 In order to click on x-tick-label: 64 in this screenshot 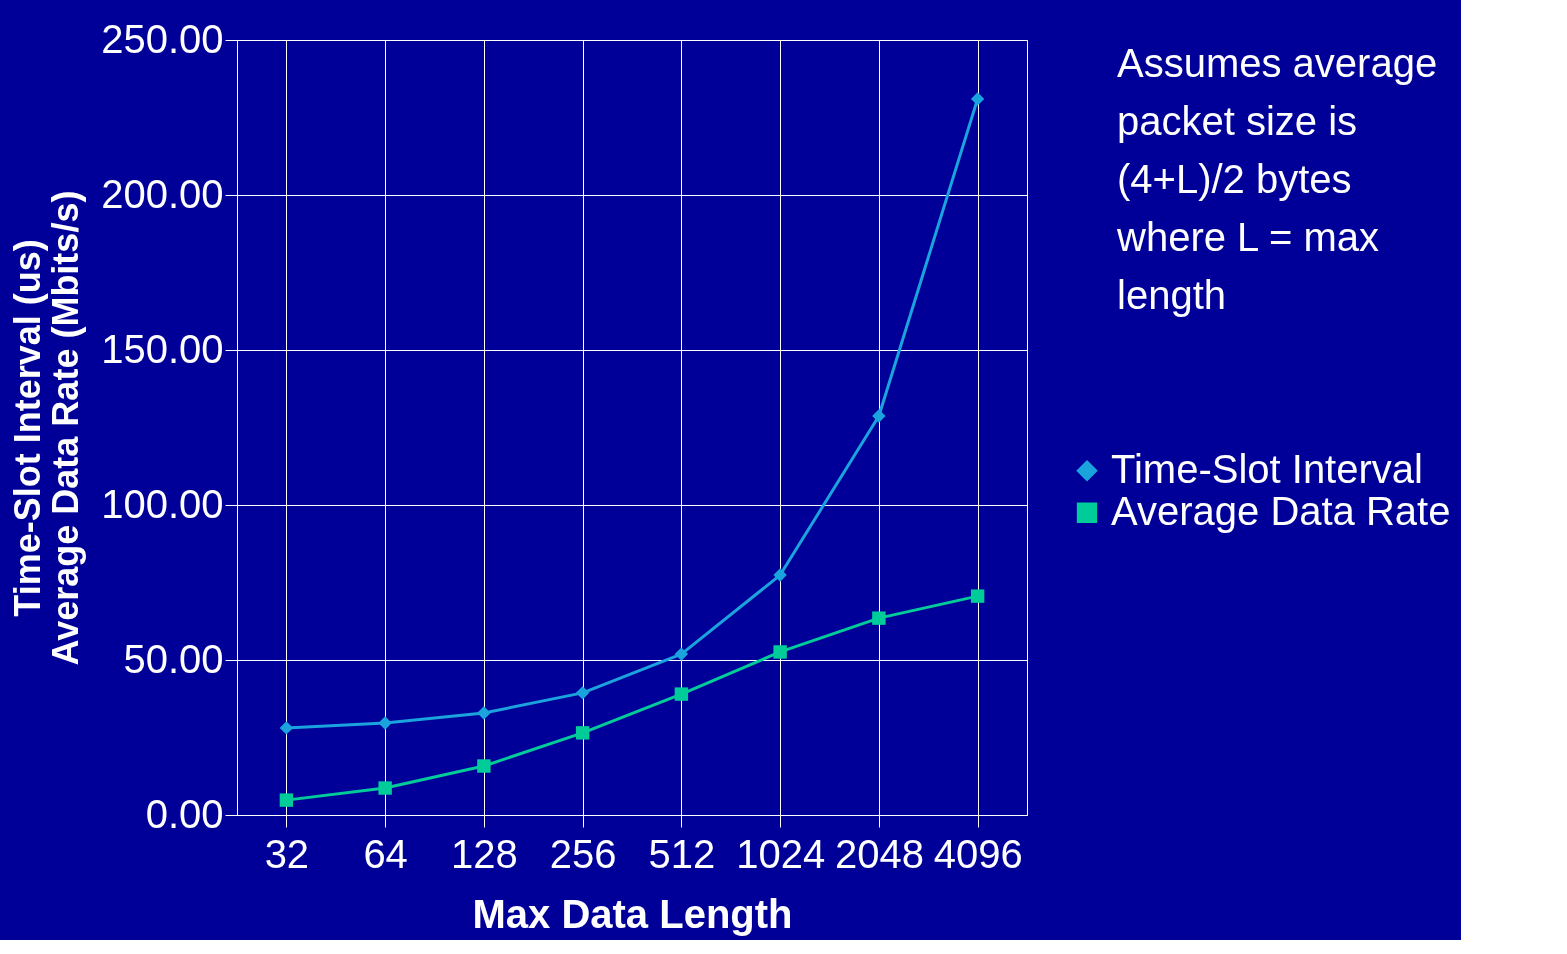, I will do `click(385, 853)`.